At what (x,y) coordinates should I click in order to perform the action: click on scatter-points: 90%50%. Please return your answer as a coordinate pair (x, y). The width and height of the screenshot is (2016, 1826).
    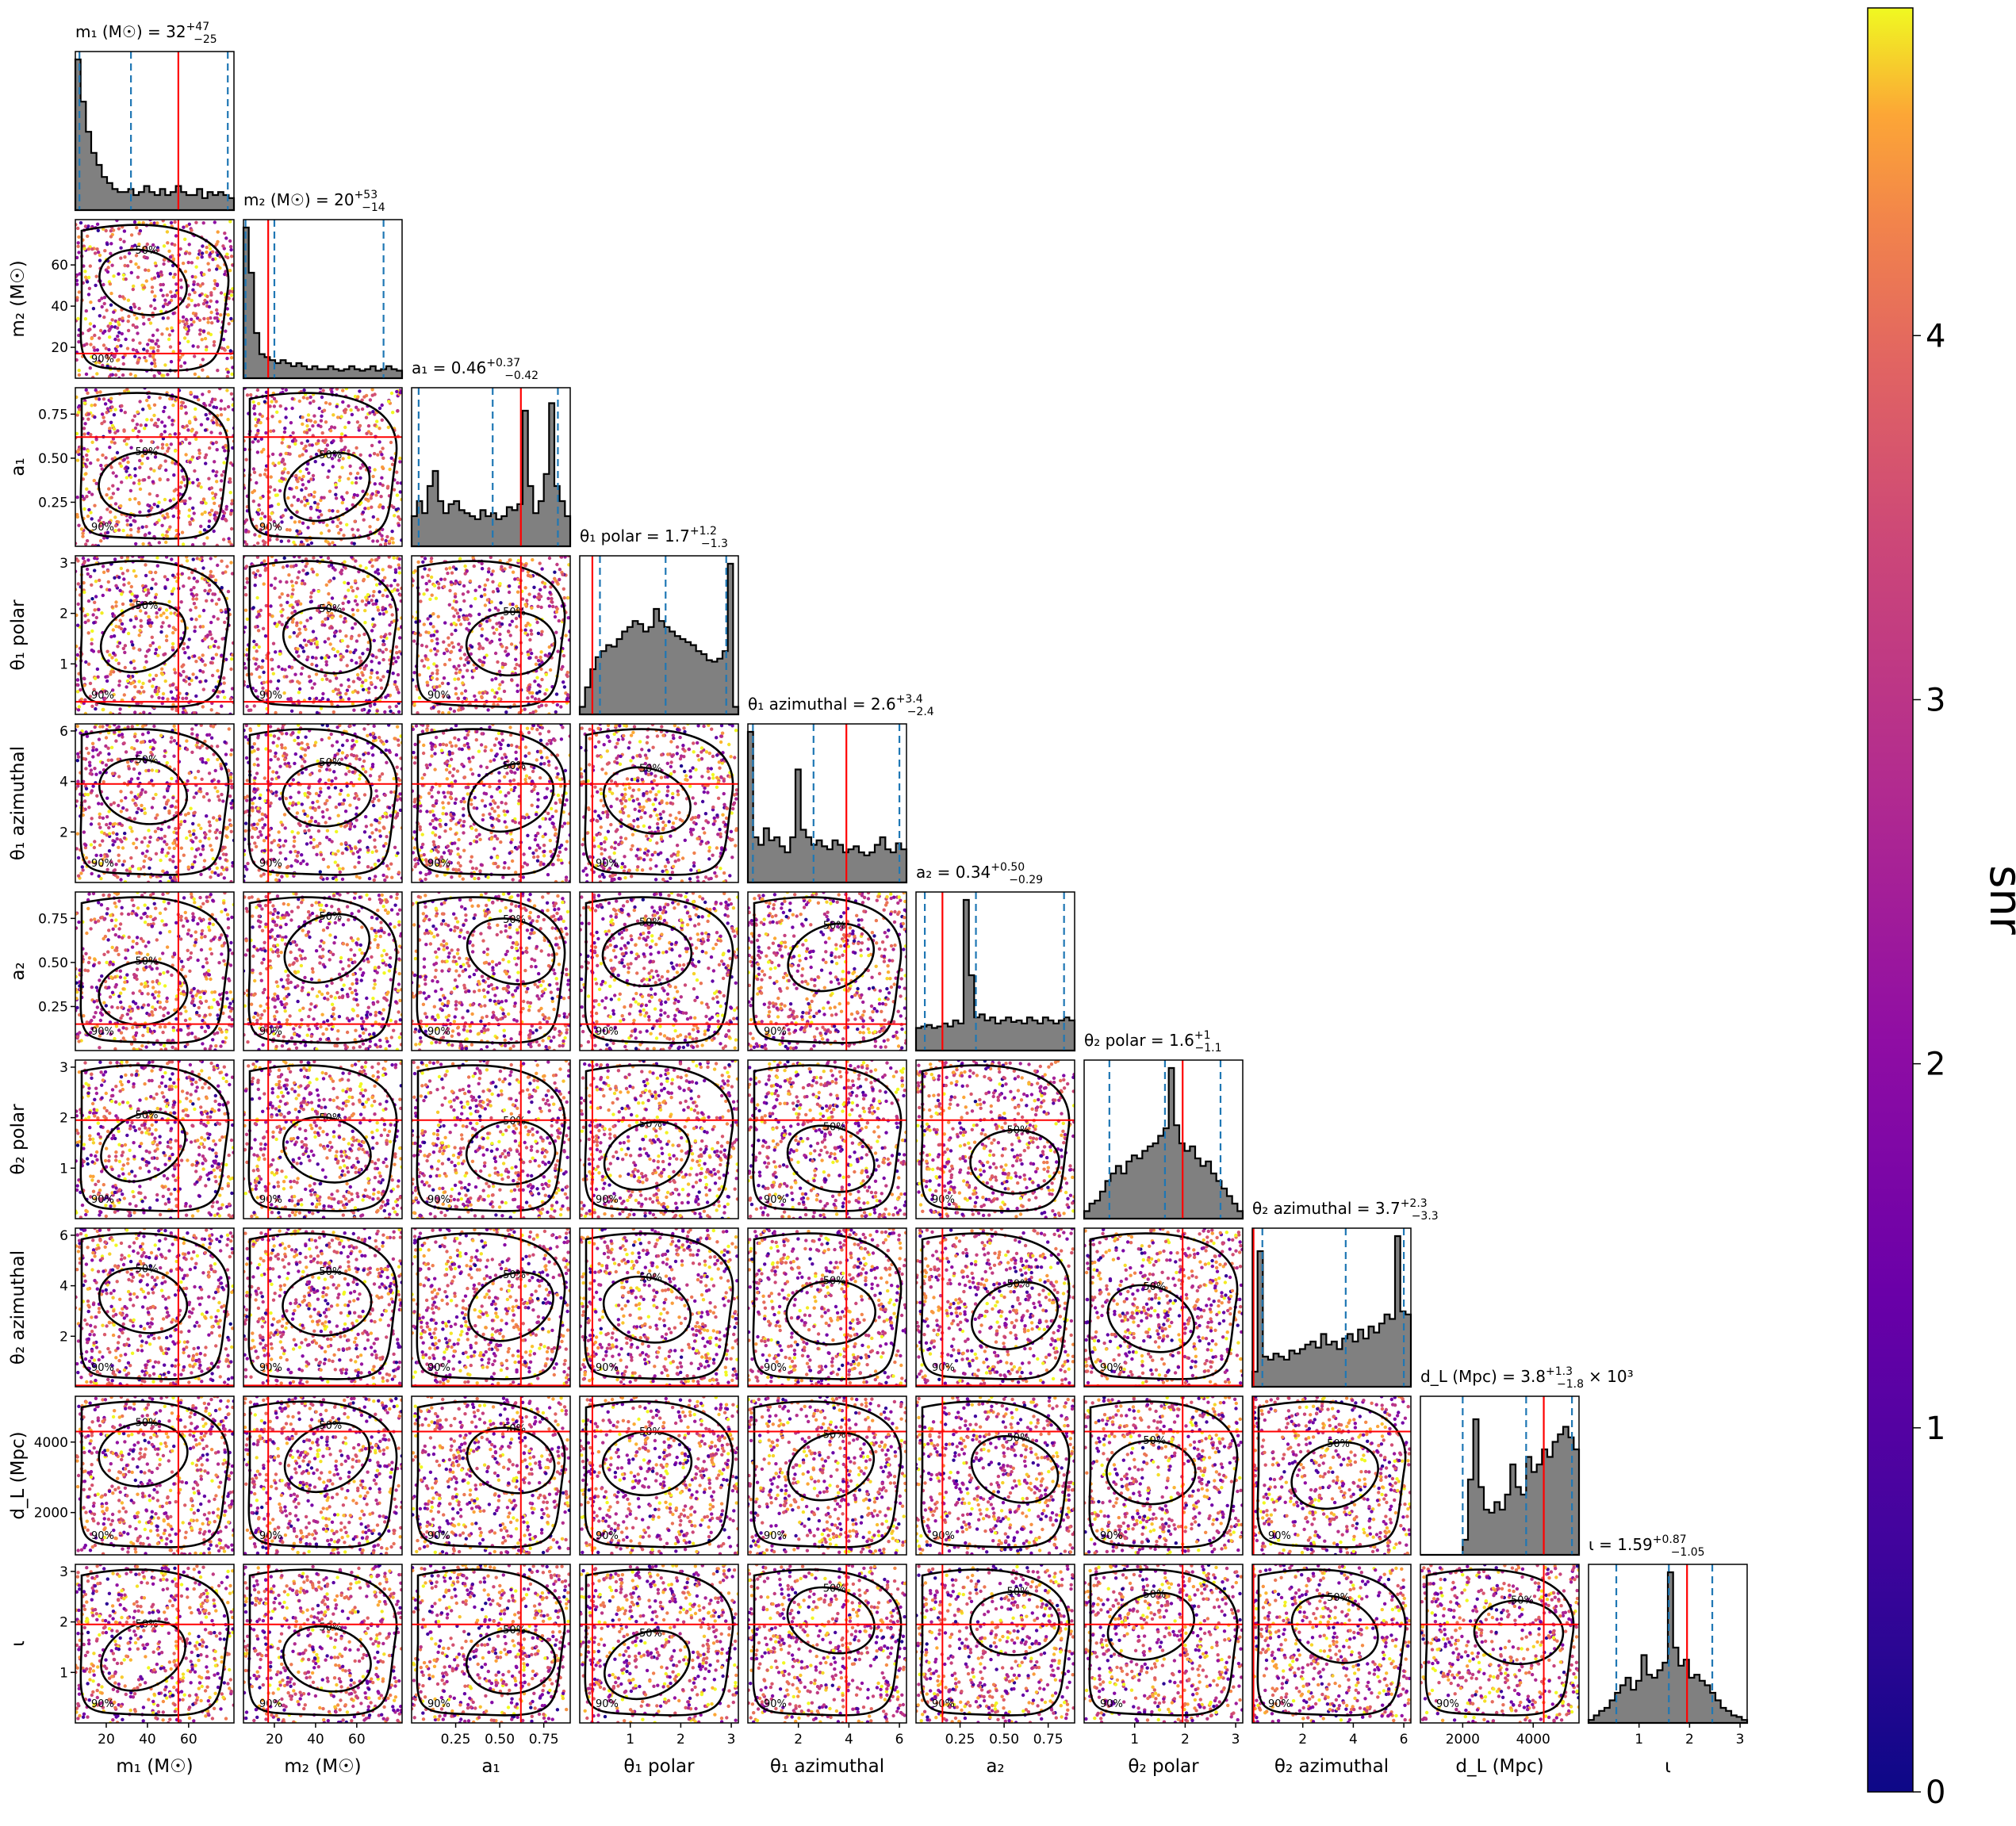
    Looking at the image, I should click on (322, 467).